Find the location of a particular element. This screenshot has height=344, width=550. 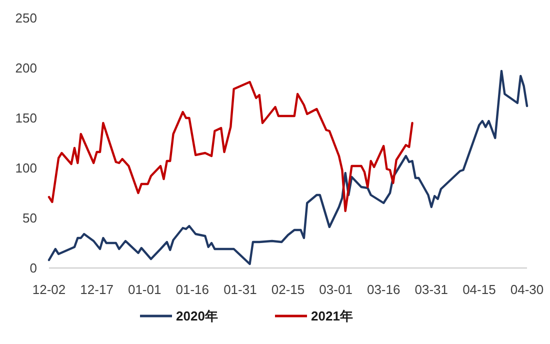

x-tick-label: 03-16 is located at coordinates (383, 289).